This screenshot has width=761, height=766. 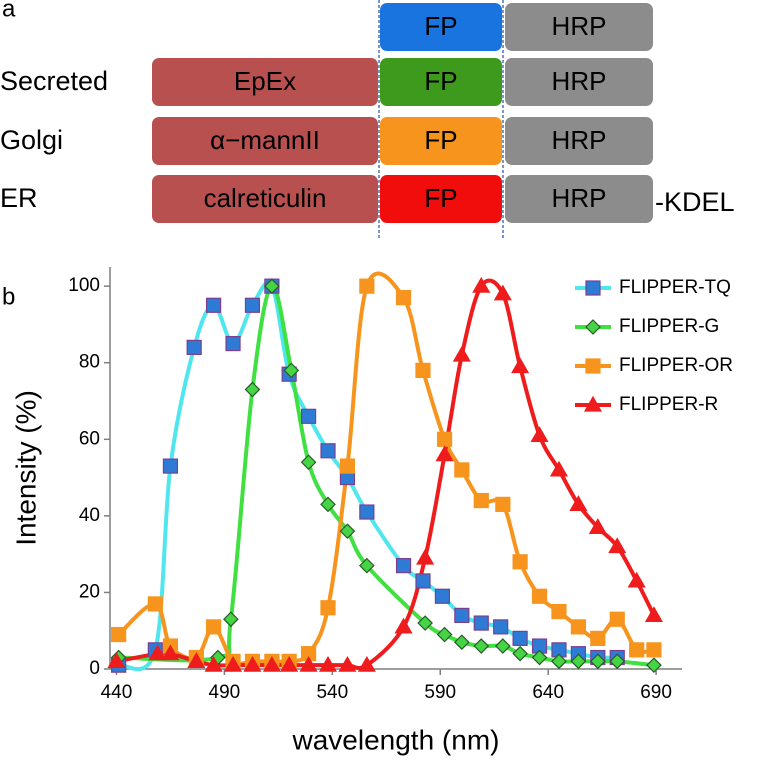 What do you see at coordinates (89, 591) in the screenshot?
I see `y-tick-label: 20` at bounding box center [89, 591].